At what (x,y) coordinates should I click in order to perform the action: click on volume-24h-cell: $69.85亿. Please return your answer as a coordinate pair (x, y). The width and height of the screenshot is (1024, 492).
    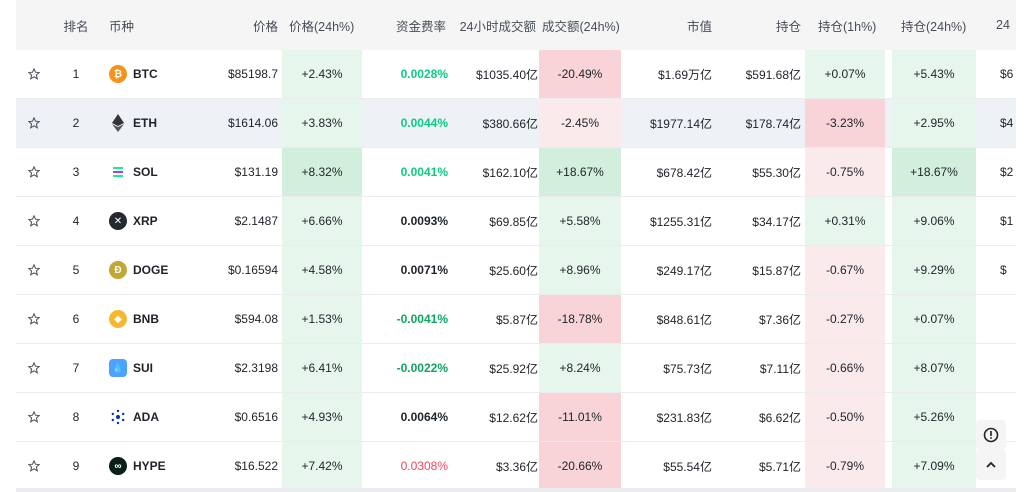
    Looking at the image, I should click on (513, 221).